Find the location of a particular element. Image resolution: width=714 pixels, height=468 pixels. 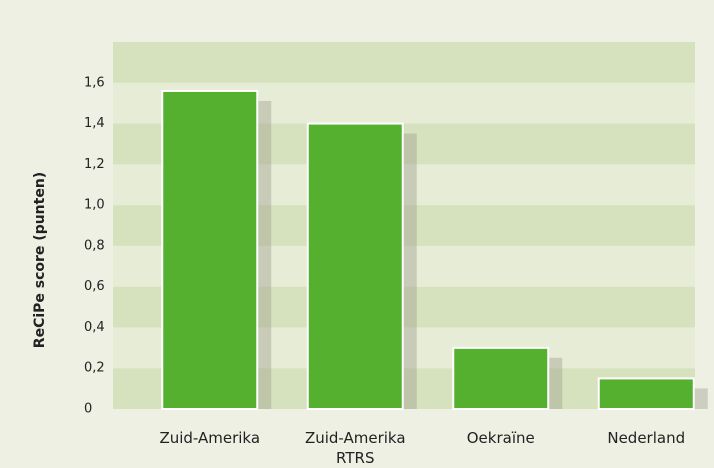

grid-band is located at coordinates (404, 62).